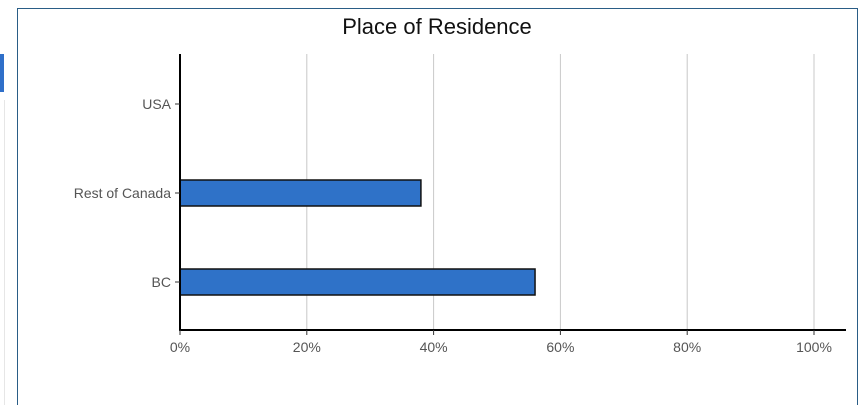 This screenshot has width=860, height=405. What do you see at coordinates (307, 347) in the screenshot?
I see `x-tick-label: 20%` at bounding box center [307, 347].